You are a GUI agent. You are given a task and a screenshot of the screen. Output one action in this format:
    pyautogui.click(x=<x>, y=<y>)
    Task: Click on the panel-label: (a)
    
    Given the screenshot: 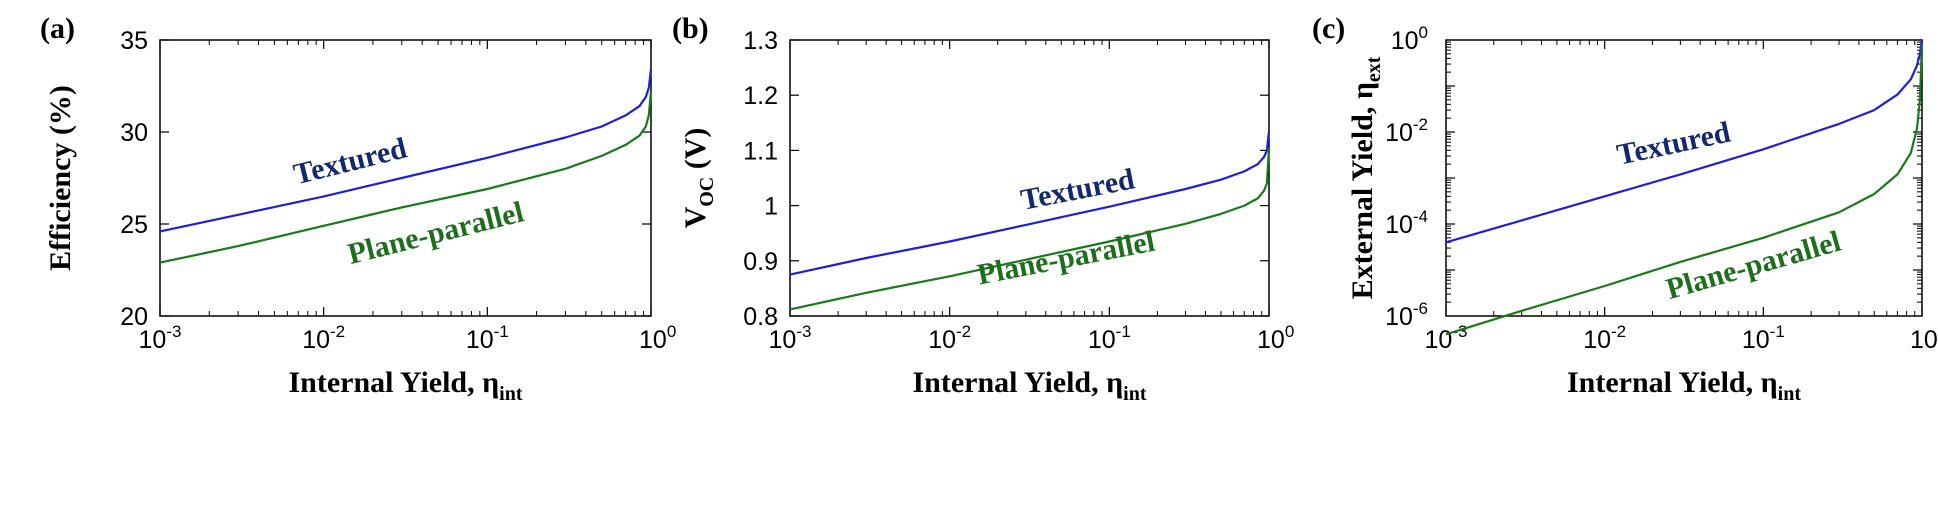 What is the action you would take?
    pyautogui.click(x=57, y=28)
    